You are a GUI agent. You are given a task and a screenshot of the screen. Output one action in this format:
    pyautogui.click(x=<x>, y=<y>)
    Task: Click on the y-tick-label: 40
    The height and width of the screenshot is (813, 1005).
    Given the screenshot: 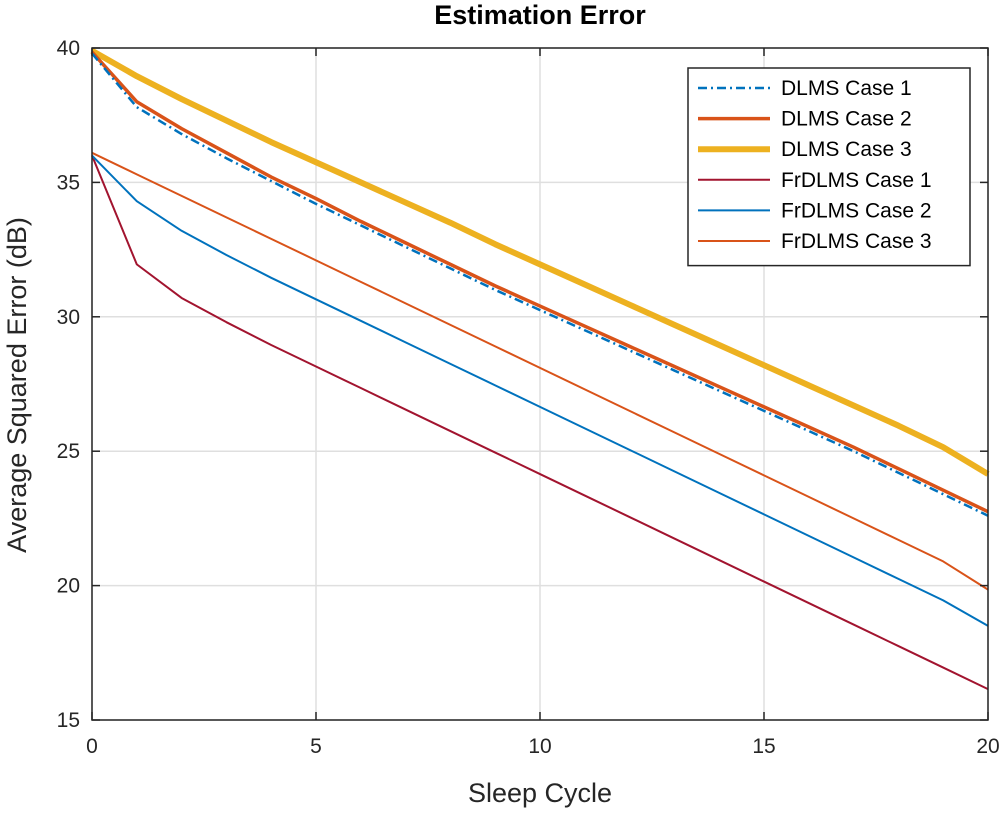 What is the action you would take?
    pyautogui.click(x=68, y=48)
    